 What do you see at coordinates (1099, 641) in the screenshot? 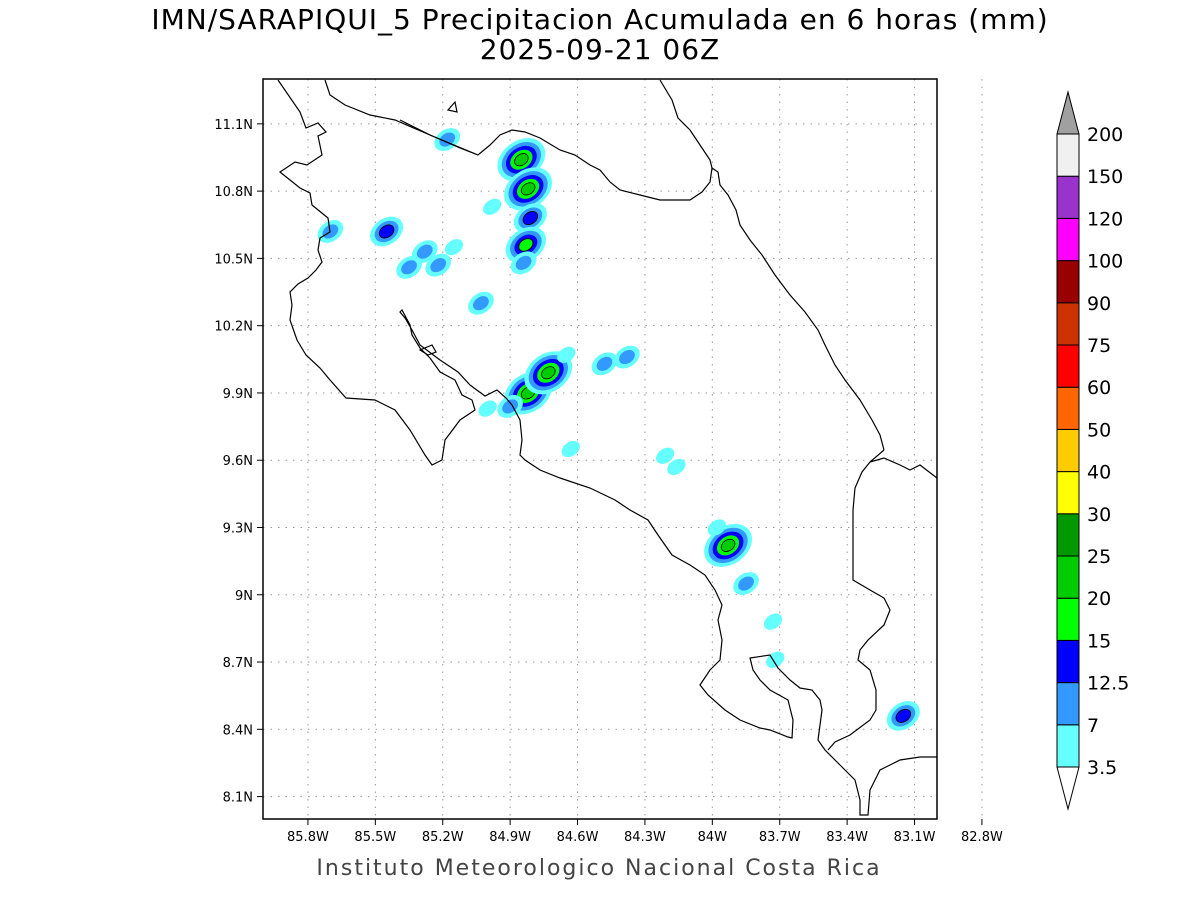
I see `colorbar-level-label: 15` at bounding box center [1099, 641].